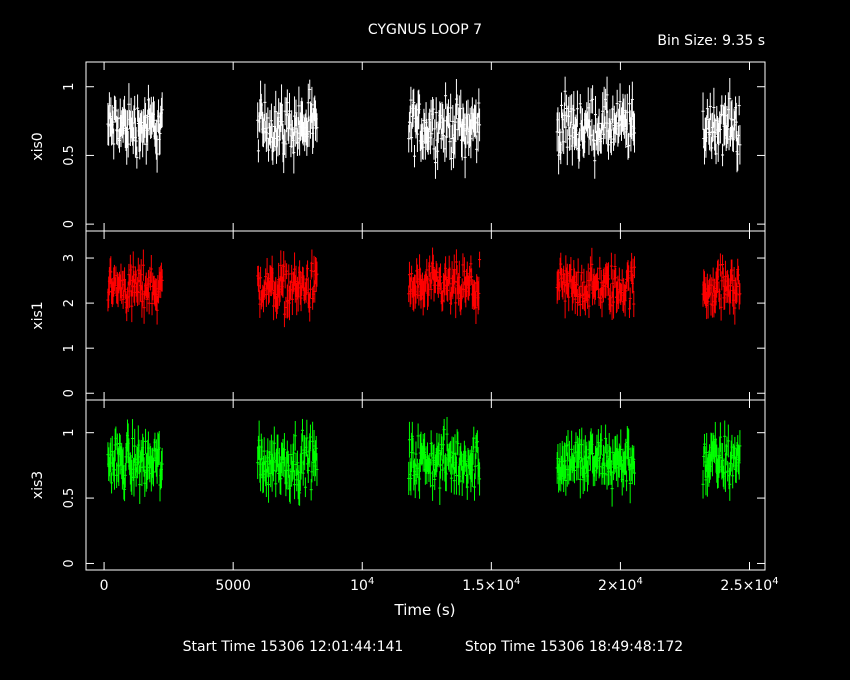 This screenshot has height=680, width=850. Describe the element at coordinates (425, 30) in the screenshot. I see `chart-title: CYGNUS LOOP 7` at that location.